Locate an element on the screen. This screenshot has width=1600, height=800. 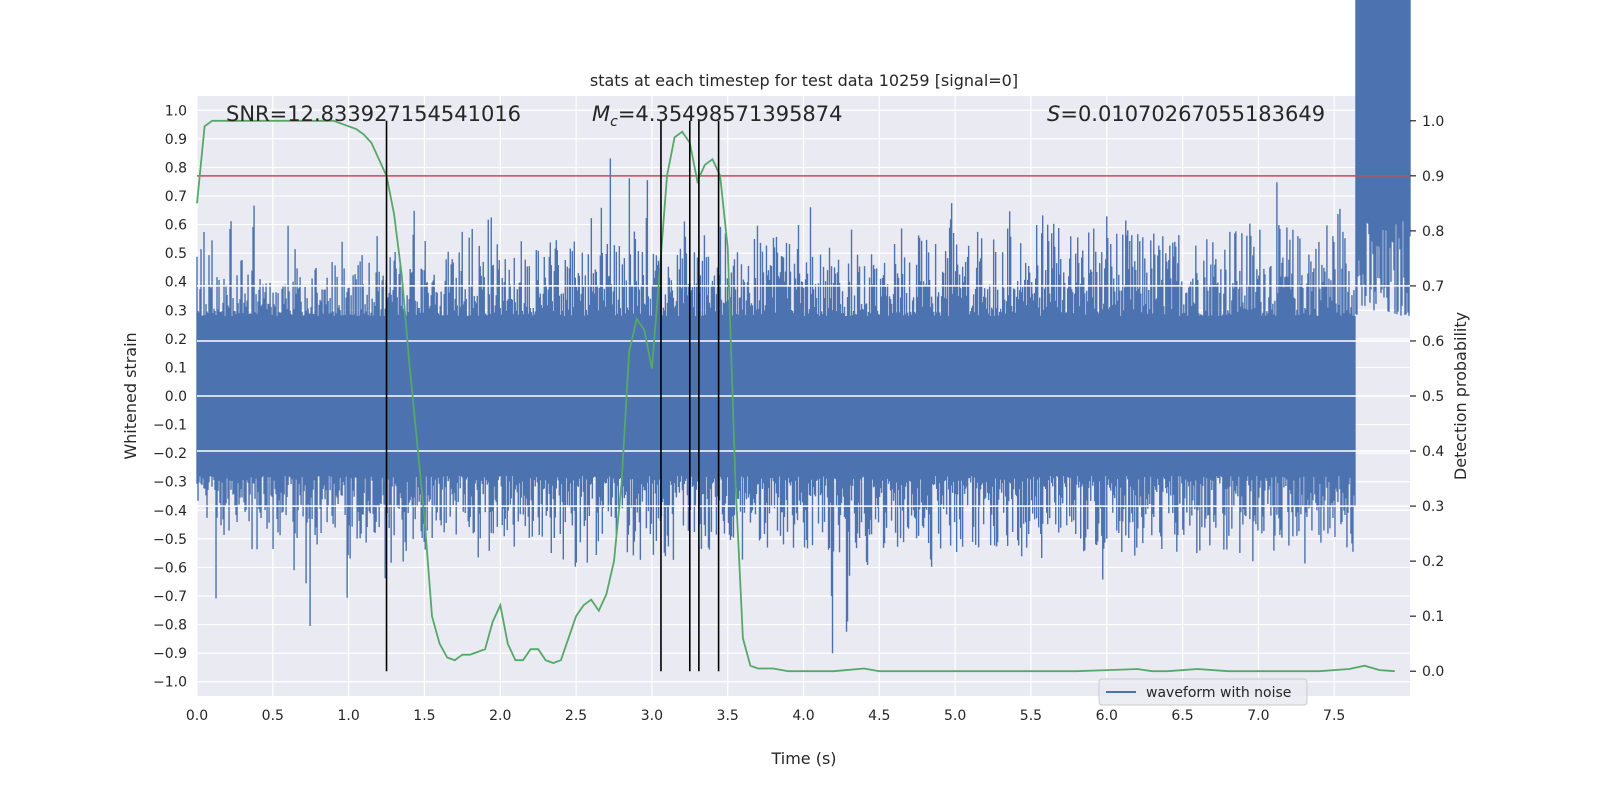
chirp-mass-annotation: Mc=4.35498571395874 is located at coordinates (717, 116).